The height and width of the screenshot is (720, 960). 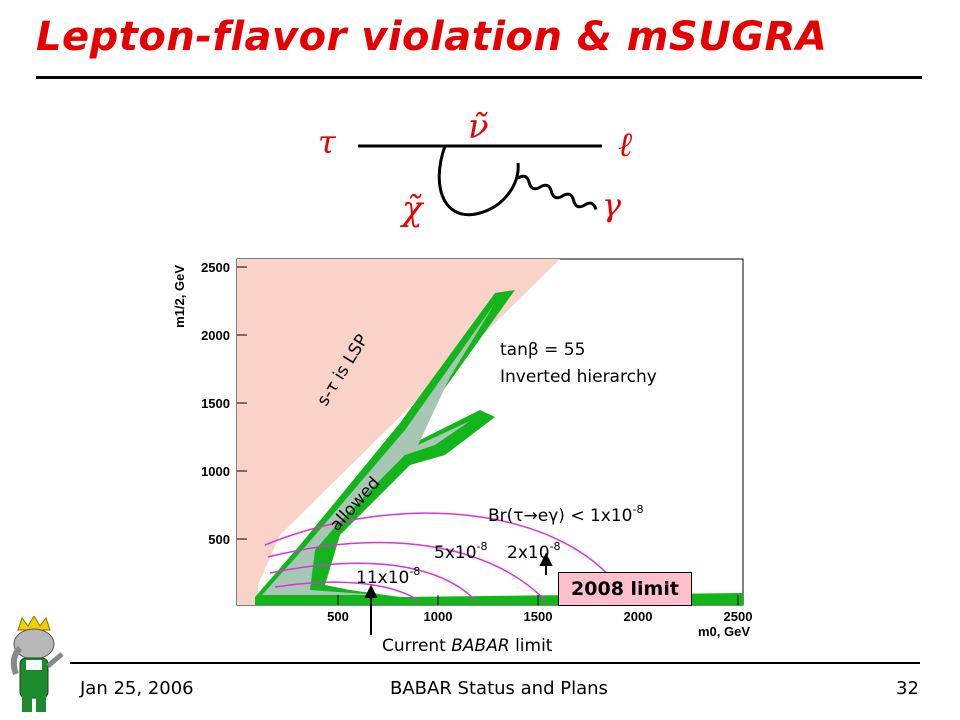 I want to click on footer-title: BABAR Status and Plans, so click(x=499, y=688).